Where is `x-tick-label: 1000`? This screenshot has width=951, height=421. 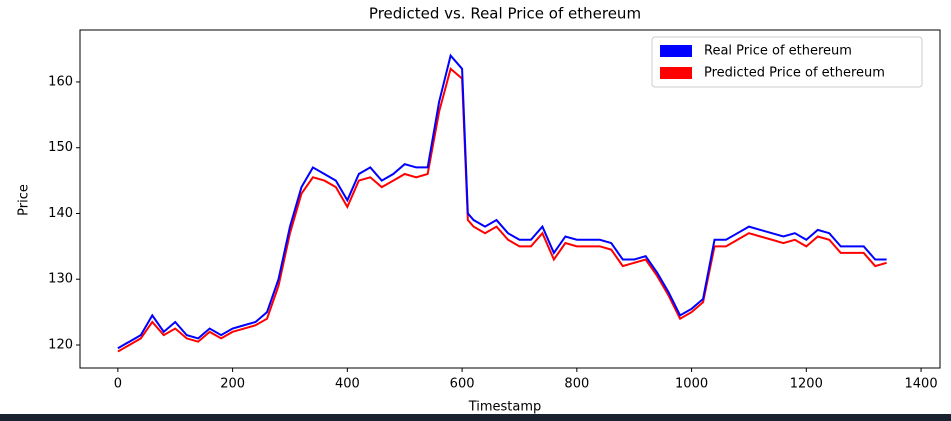
x-tick-label: 1000 is located at coordinates (691, 384).